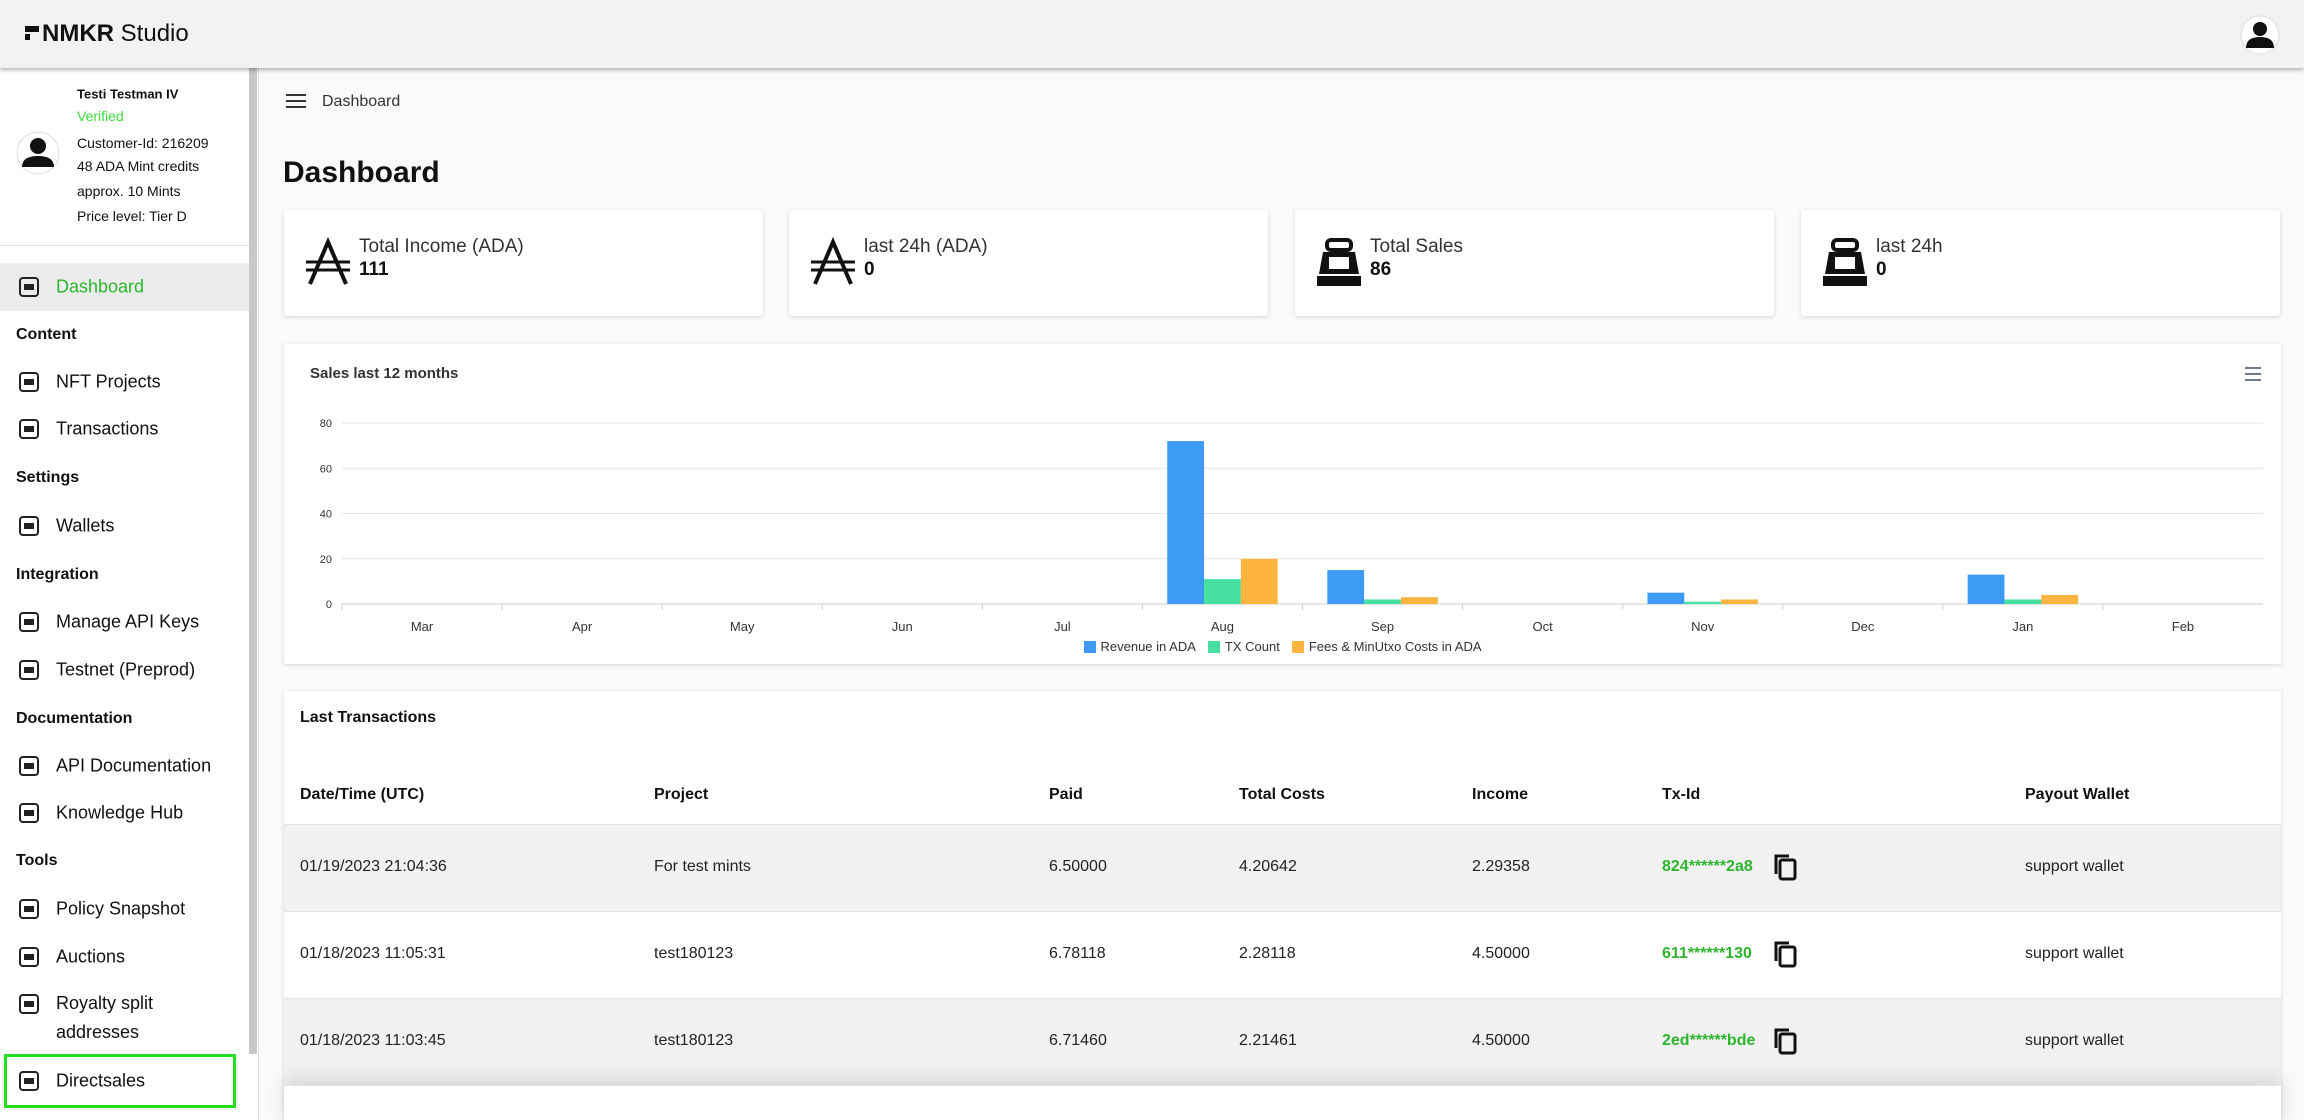 The width and height of the screenshot is (2304, 1120). What do you see at coordinates (1243, 646) in the screenshot?
I see `legend-item: TX Count` at bounding box center [1243, 646].